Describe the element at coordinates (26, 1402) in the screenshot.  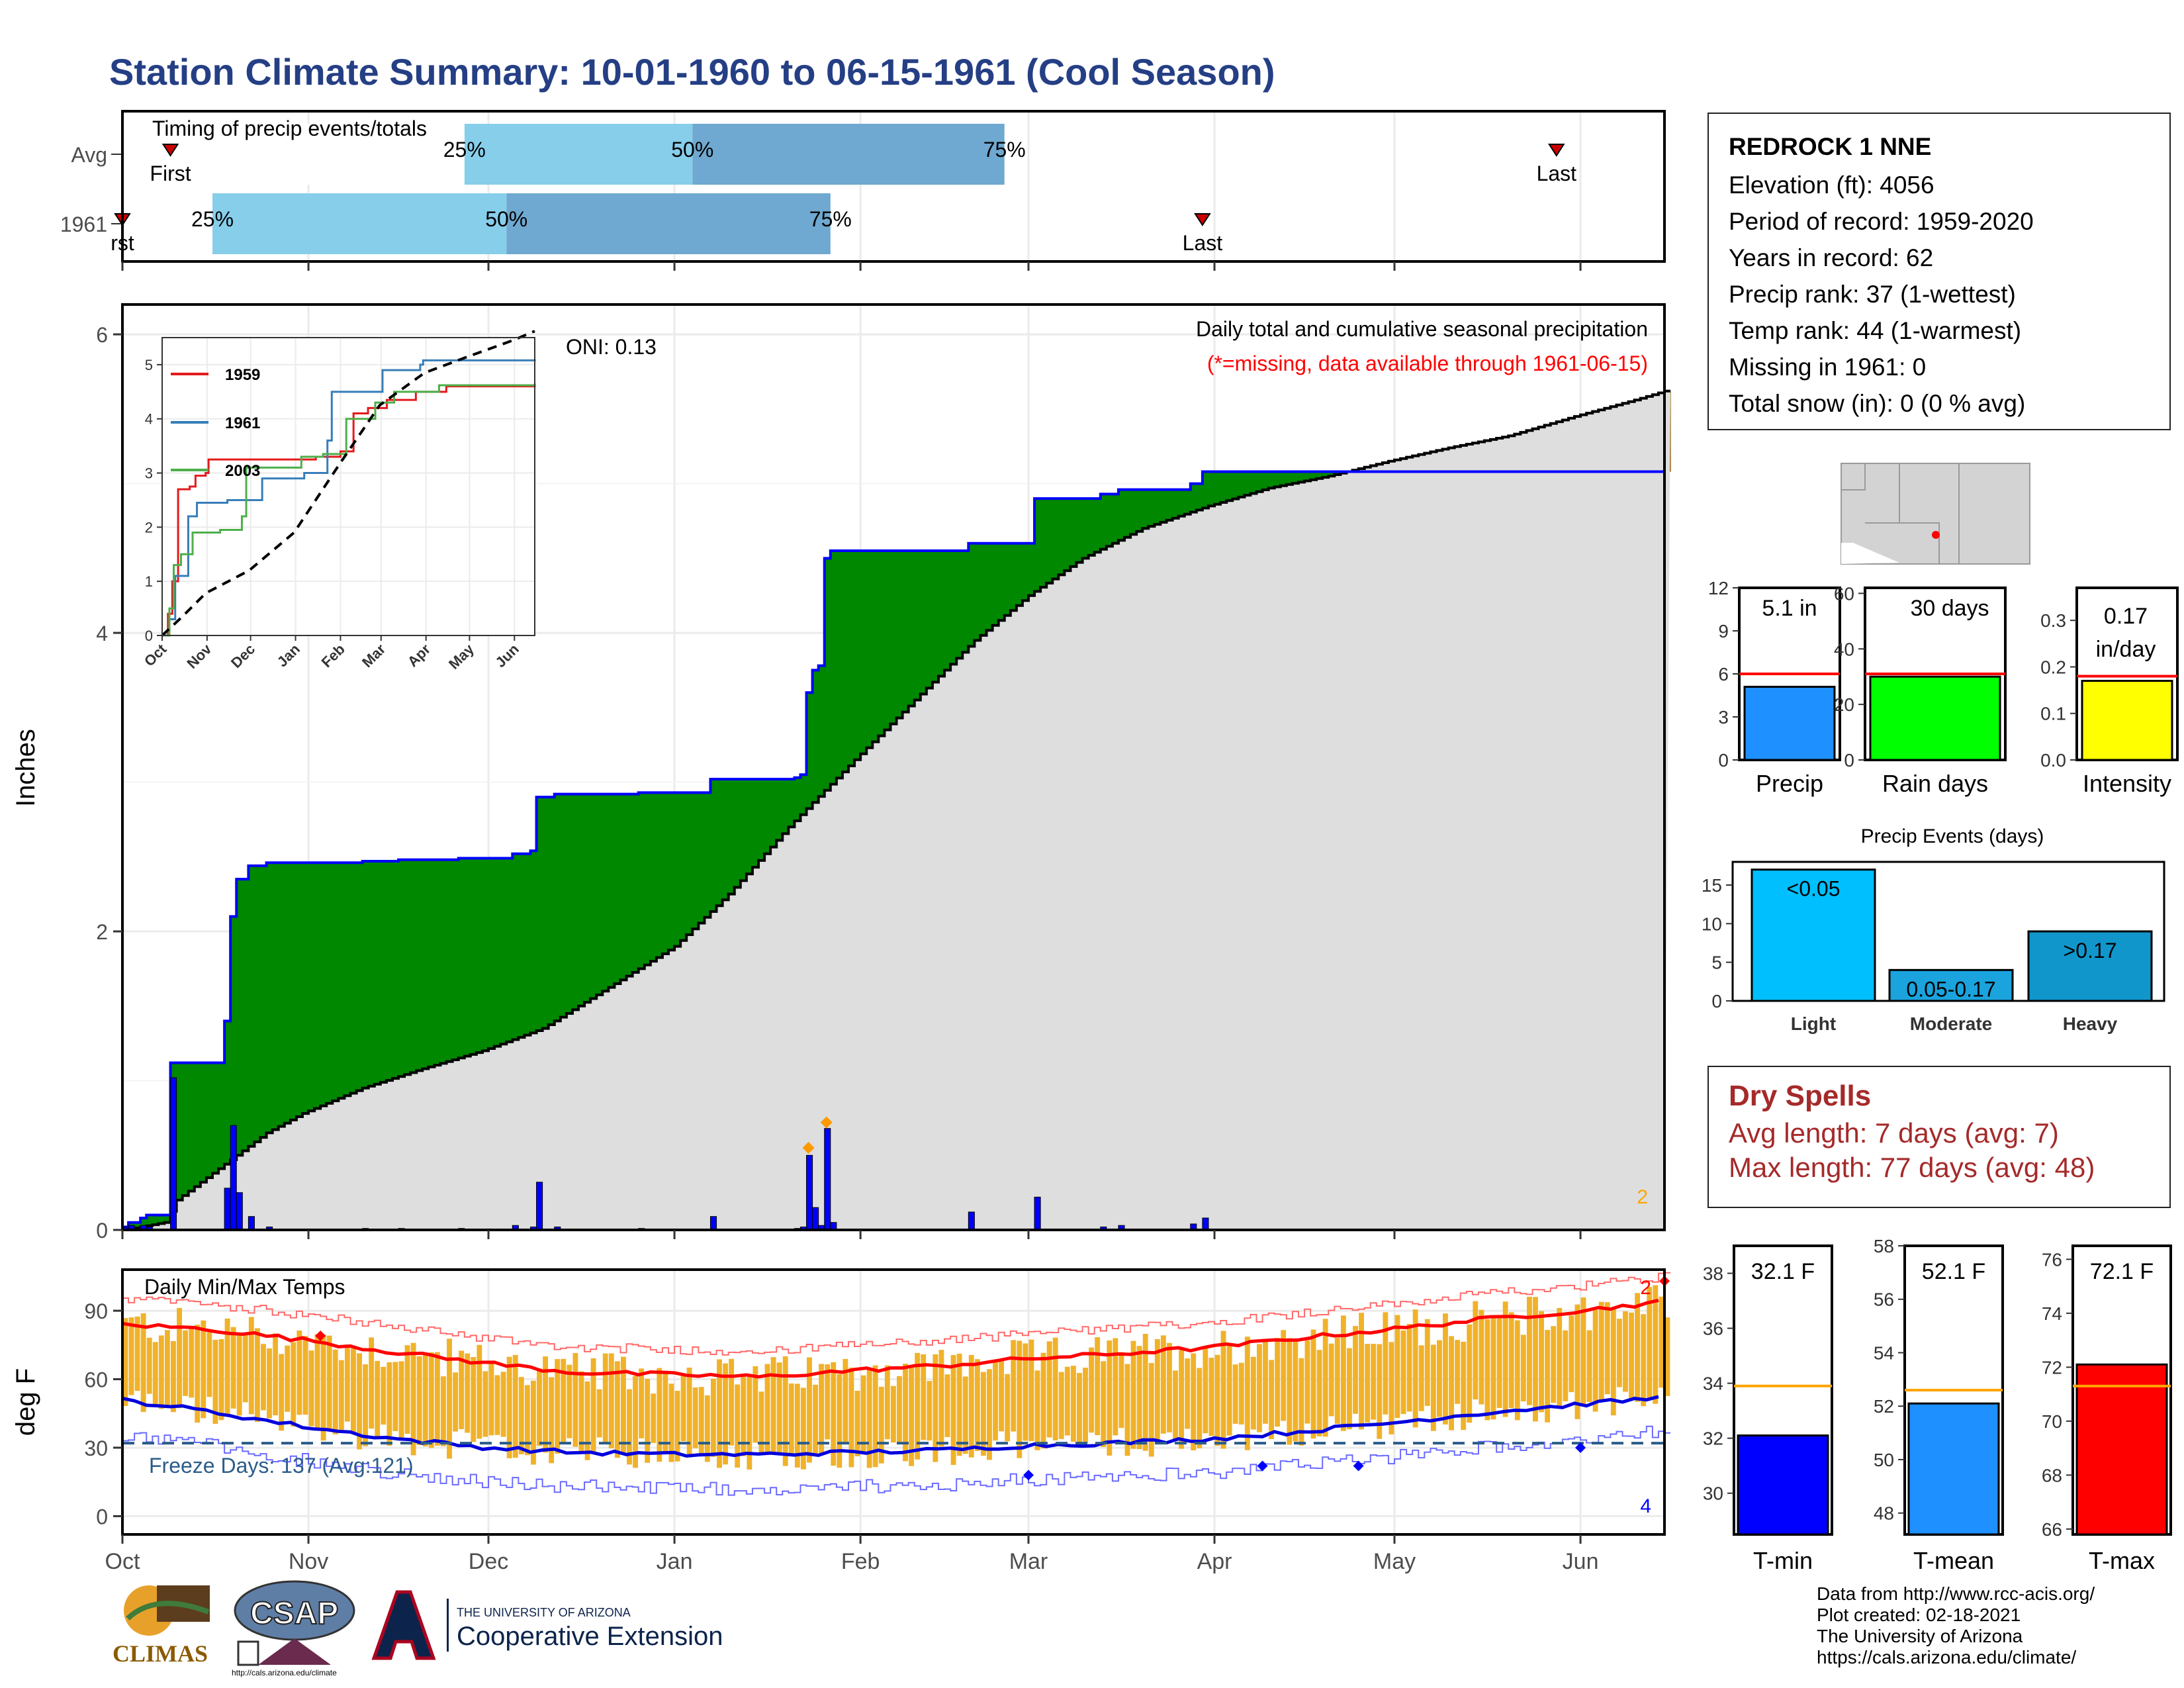
I see `temp-y-axis-label: deg F` at that location.